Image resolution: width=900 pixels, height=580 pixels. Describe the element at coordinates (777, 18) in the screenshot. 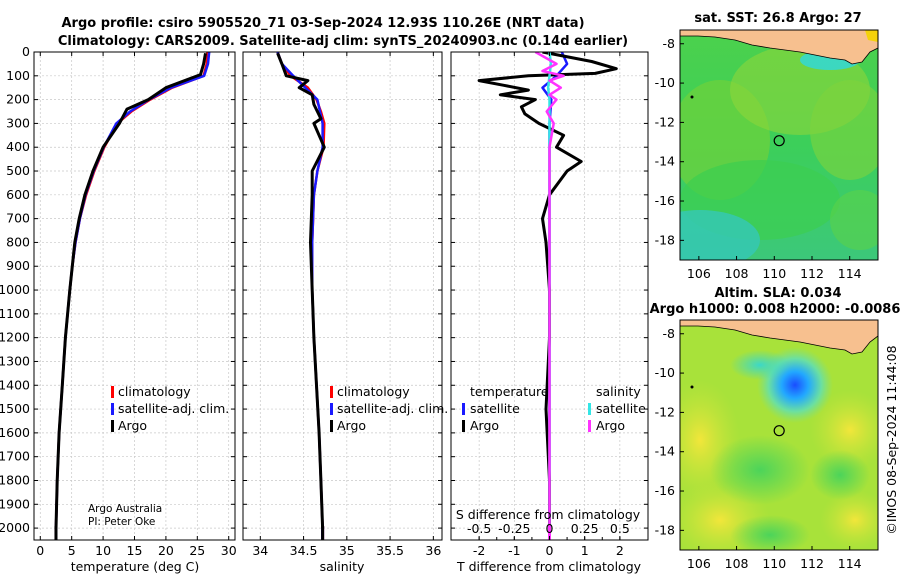

I see `sst-map-title: sat. SST: 26.8 Argo: 27` at that location.